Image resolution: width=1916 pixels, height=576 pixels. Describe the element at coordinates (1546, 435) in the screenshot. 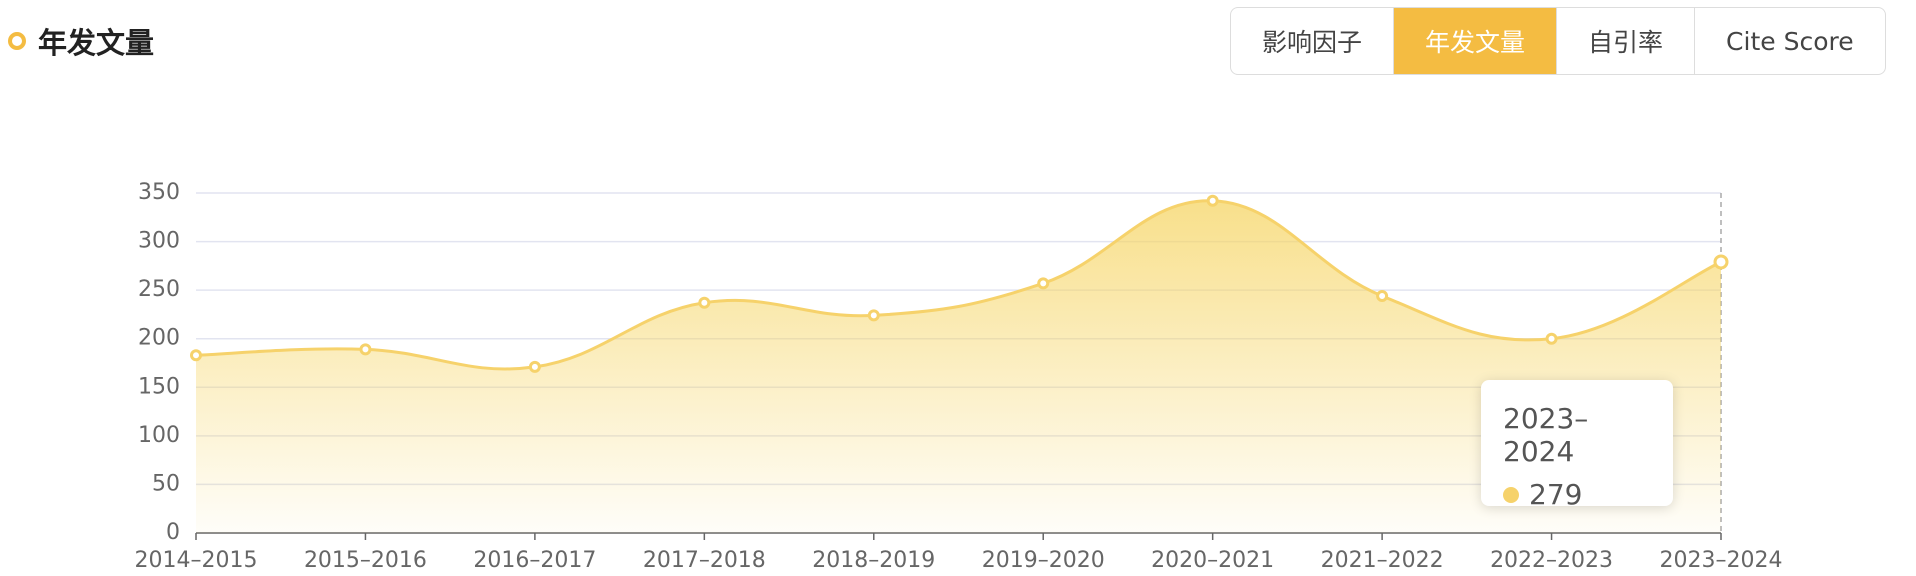

I see `tooltip-category: 2023–2024` at that location.